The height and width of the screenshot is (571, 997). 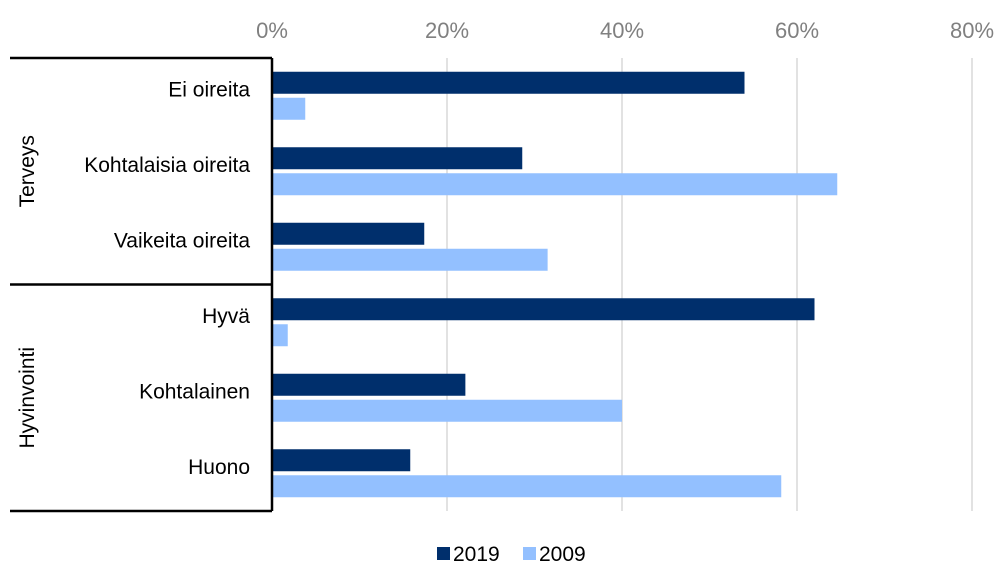 I want to click on category-label: Kohtalaisia oireita, so click(x=167, y=165).